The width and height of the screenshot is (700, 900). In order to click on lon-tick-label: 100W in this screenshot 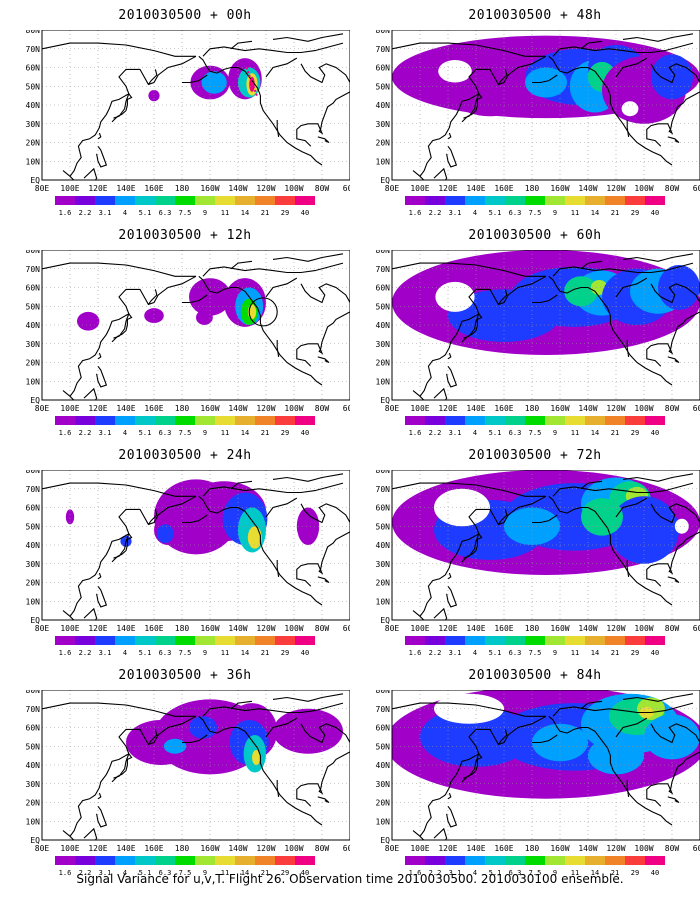, I will do `click(643, 848)`.